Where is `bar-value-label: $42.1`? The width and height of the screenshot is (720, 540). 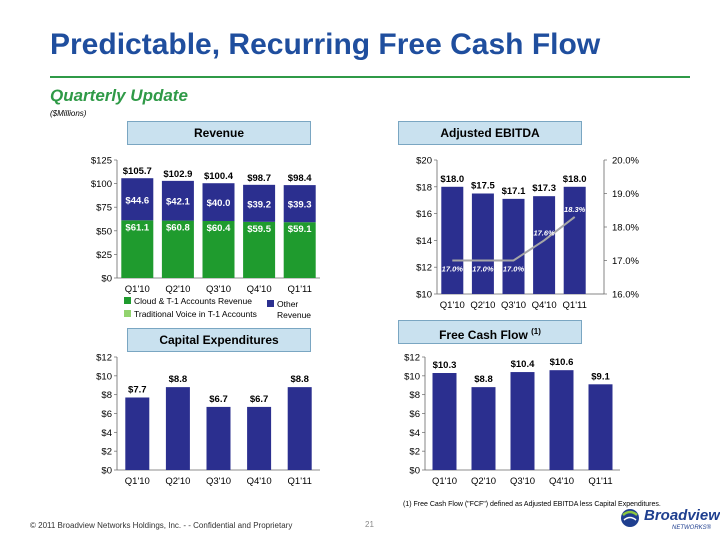
bar-value-label: $42.1 is located at coordinates (178, 202).